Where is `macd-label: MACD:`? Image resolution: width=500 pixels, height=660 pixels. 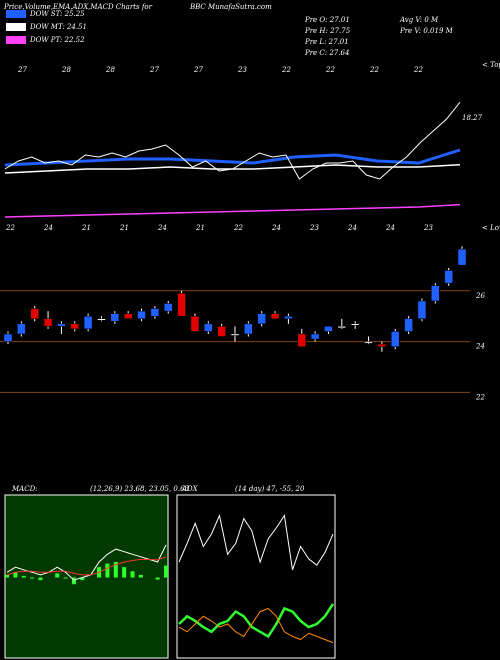
macd-label: MACD: is located at coordinates (24, 489).